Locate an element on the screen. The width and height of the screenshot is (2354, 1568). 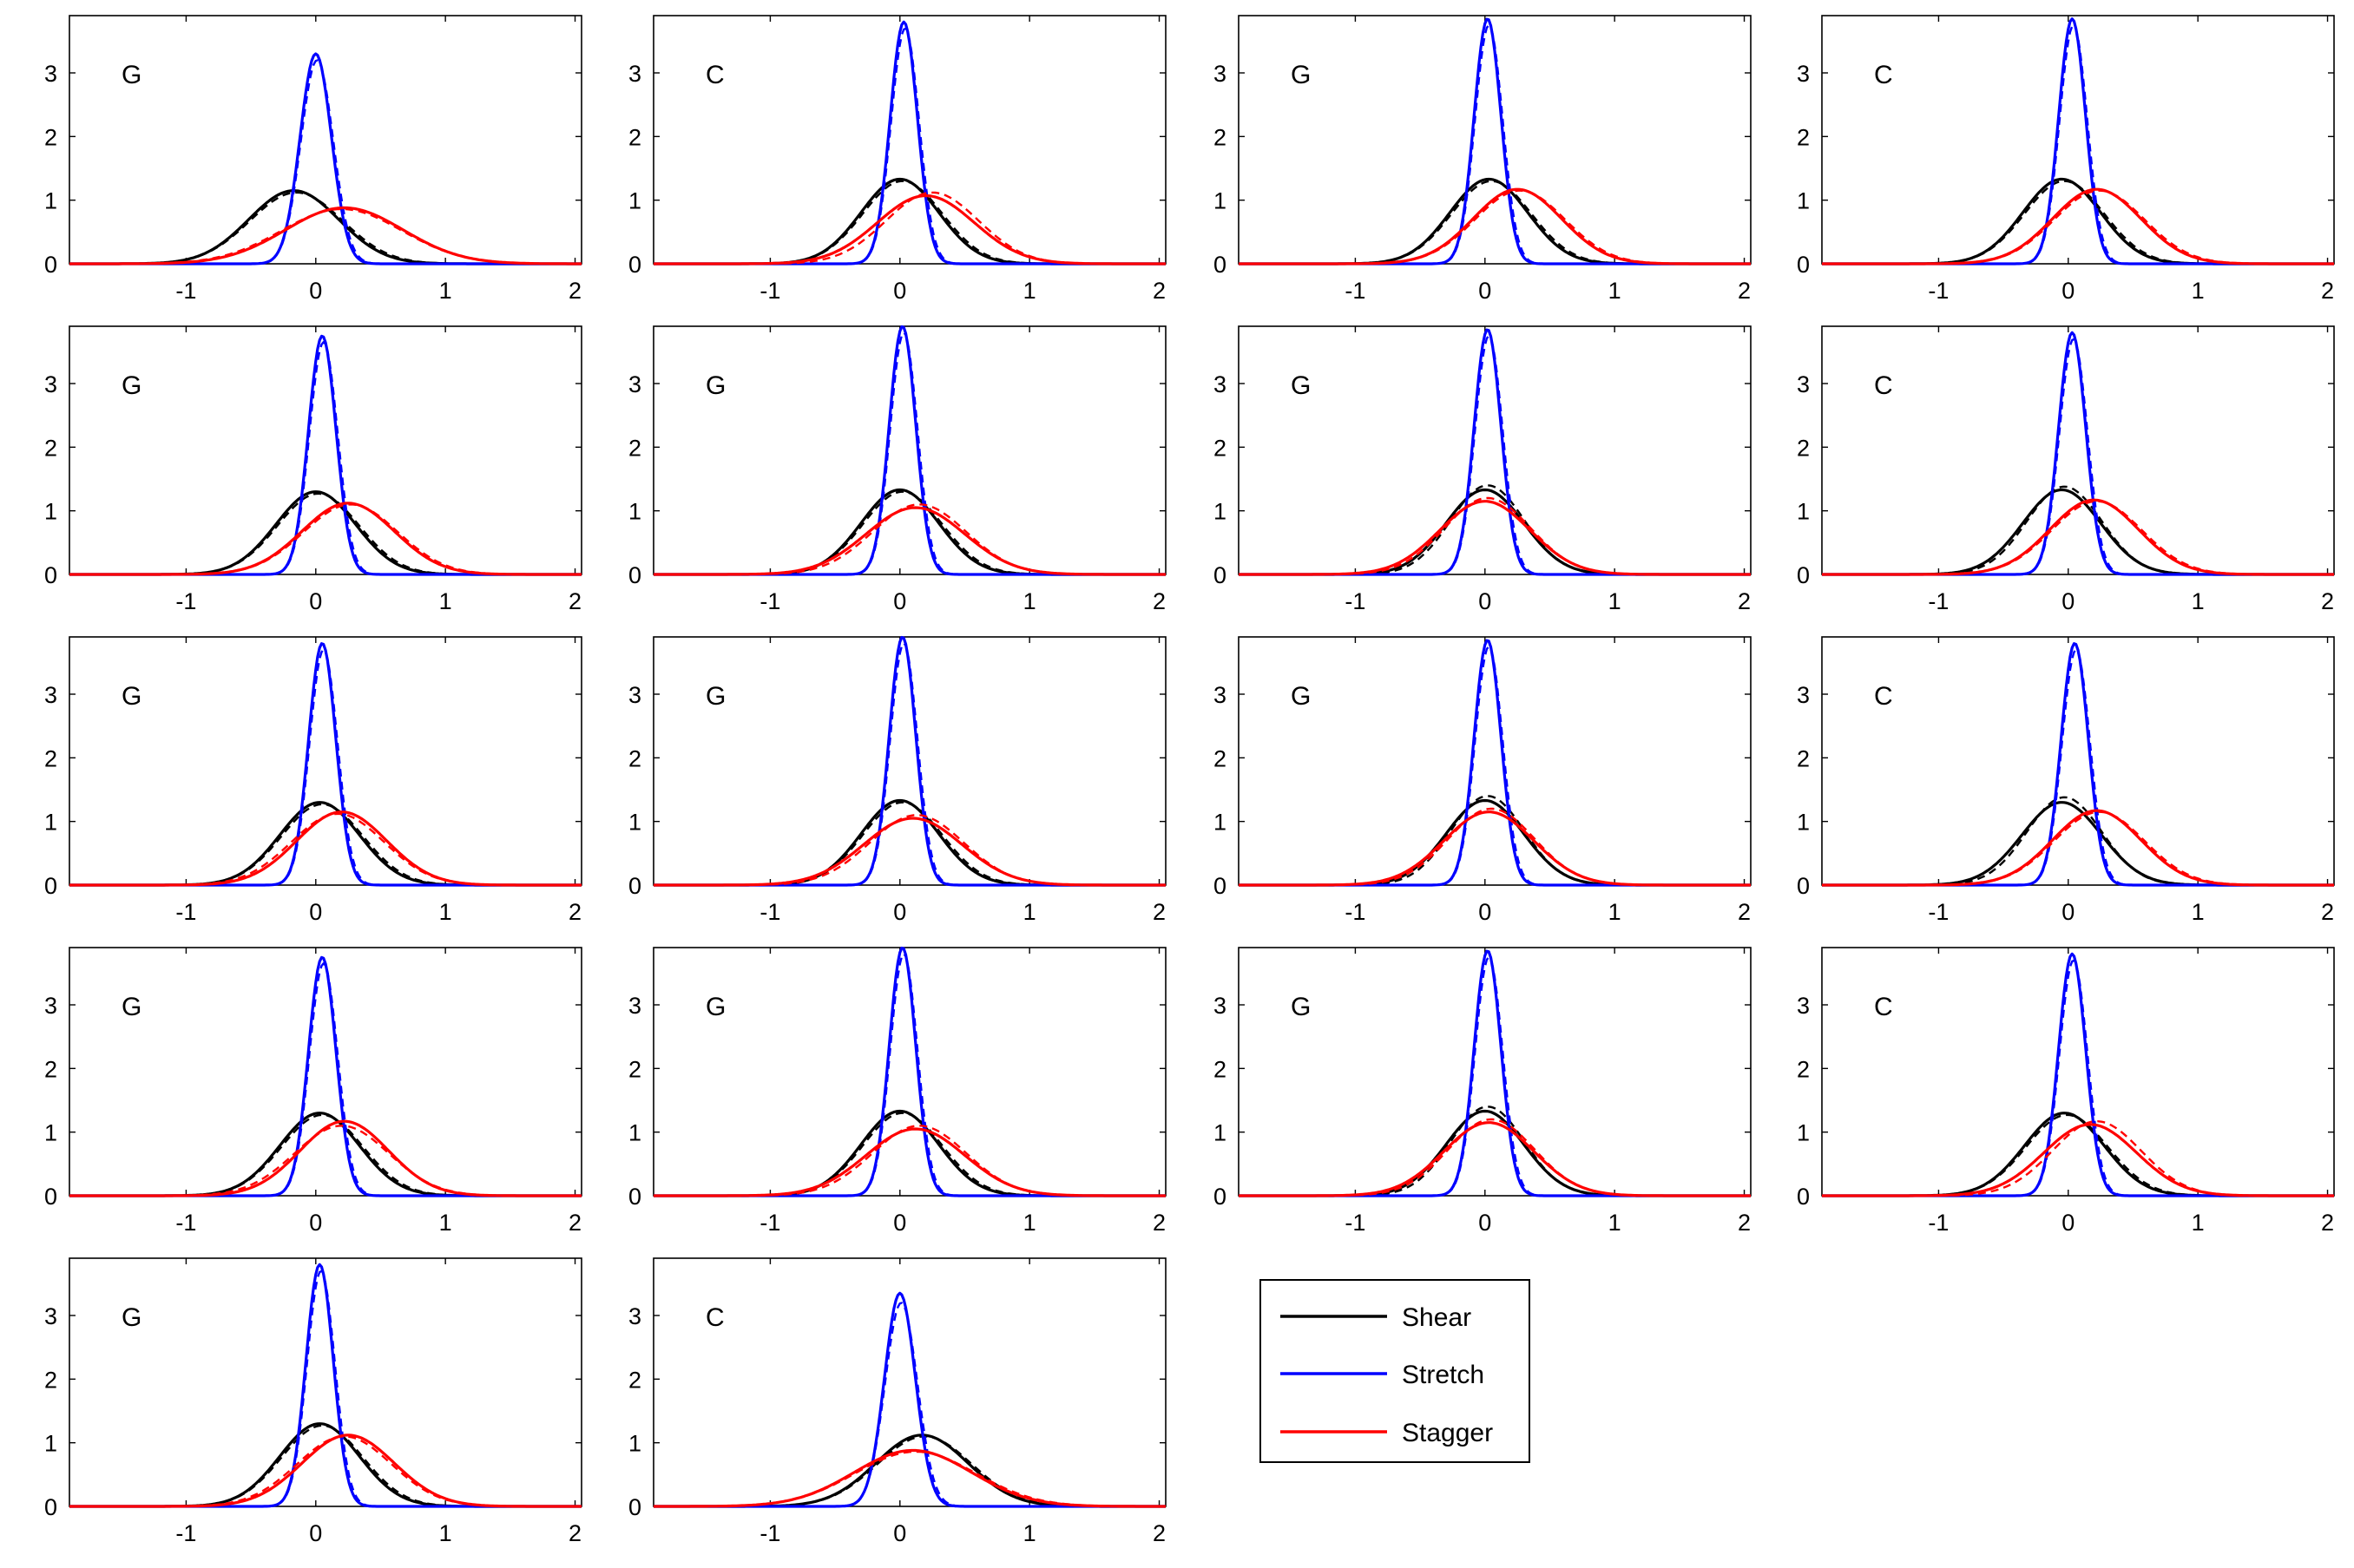
panel-18: -1 0 1 2 0 1 2 3 C is located at coordinates (898, 1401).